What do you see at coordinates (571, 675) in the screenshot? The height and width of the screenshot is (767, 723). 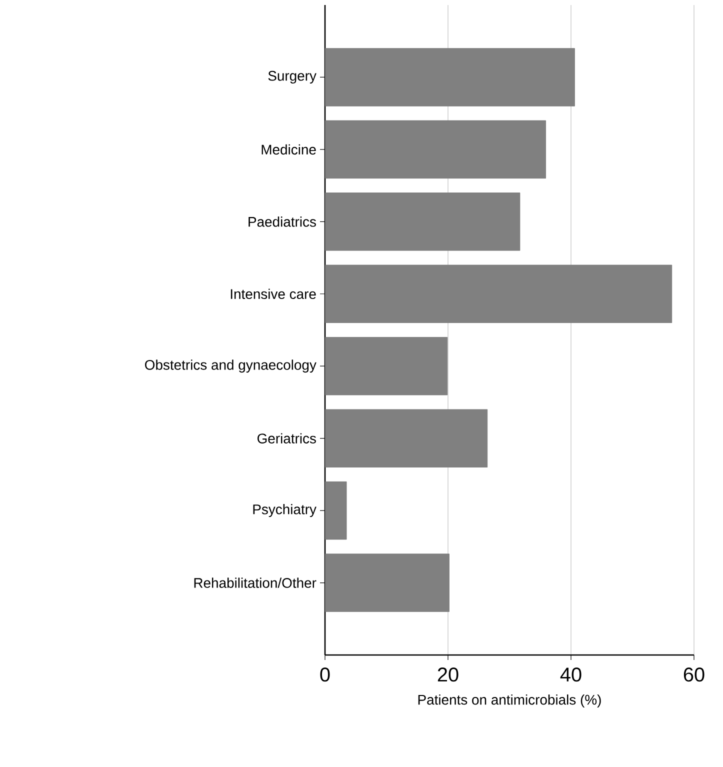 I see `x-tick-label: 40` at bounding box center [571, 675].